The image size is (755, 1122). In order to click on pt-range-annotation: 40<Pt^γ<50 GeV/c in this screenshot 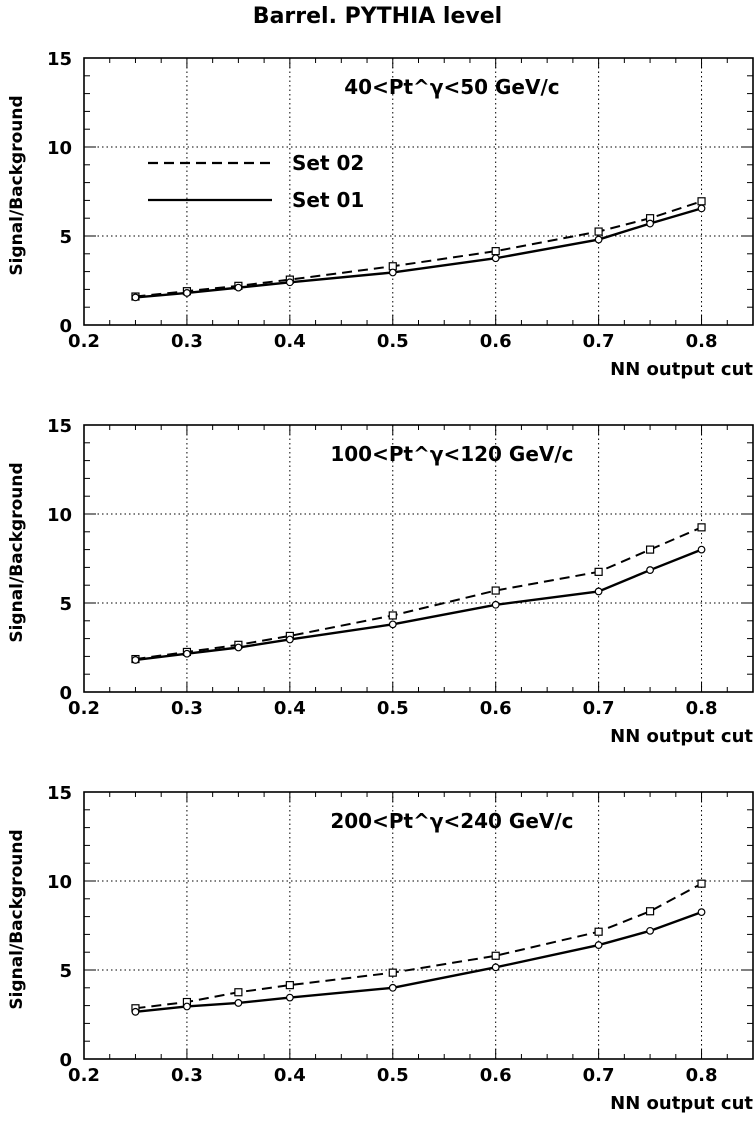, I will do `click(451, 87)`.